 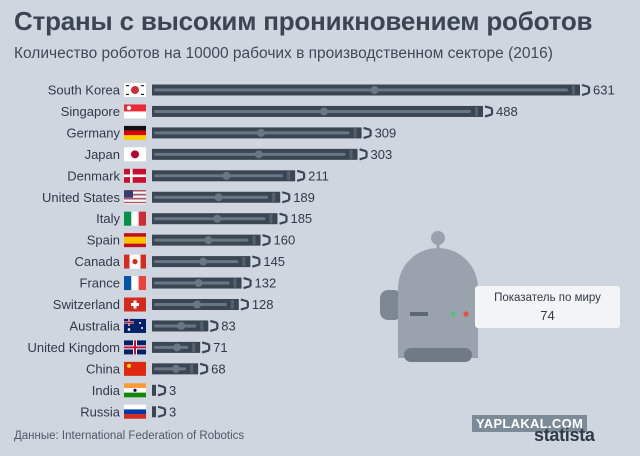 I want to click on value-label: 132, so click(x=266, y=283).